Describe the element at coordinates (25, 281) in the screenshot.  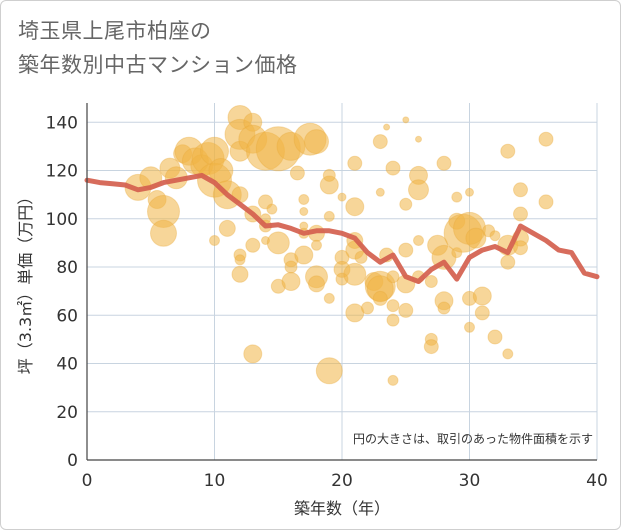
I see `y-axis-label: 坪（3.3㎡）単価（万円）` at that location.